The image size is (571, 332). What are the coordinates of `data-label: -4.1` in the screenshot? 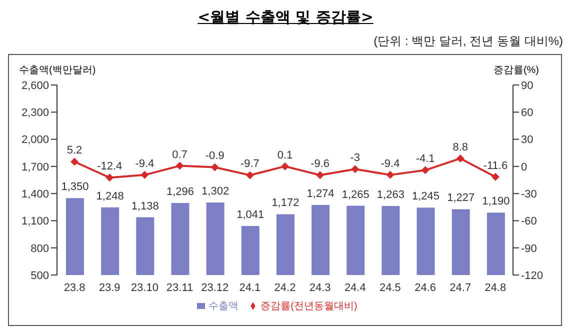 It's located at (425, 159).